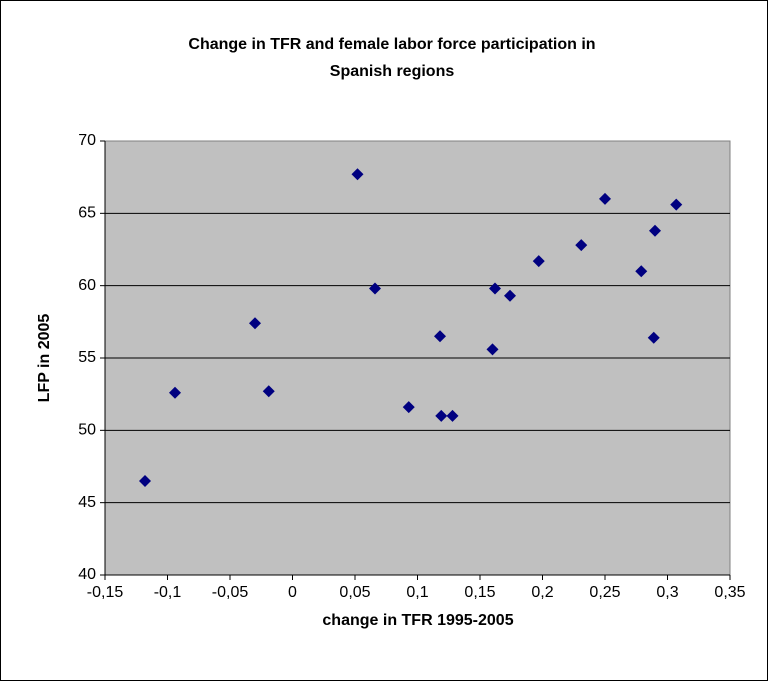 This screenshot has height=682, width=769. What do you see at coordinates (729, 592) in the screenshot?
I see `x-tick-label: 0,35` at bounding box center [729, 592].